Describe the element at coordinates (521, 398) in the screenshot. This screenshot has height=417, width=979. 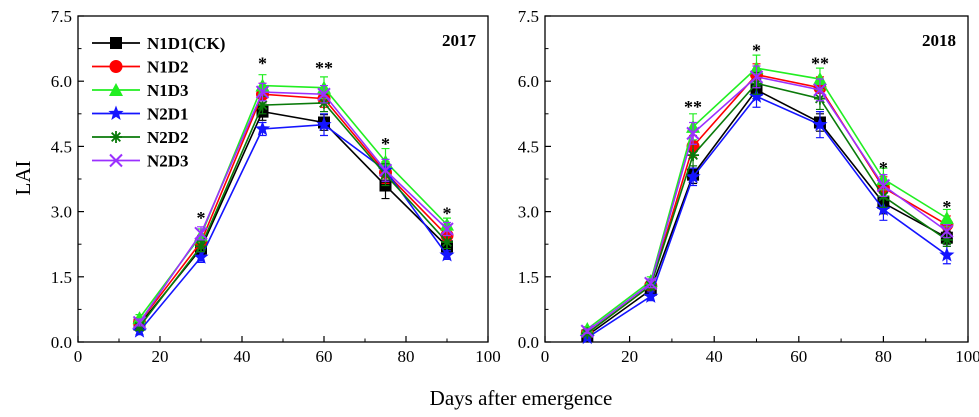
I see `x-axis-title: Days after emergence` at that location.